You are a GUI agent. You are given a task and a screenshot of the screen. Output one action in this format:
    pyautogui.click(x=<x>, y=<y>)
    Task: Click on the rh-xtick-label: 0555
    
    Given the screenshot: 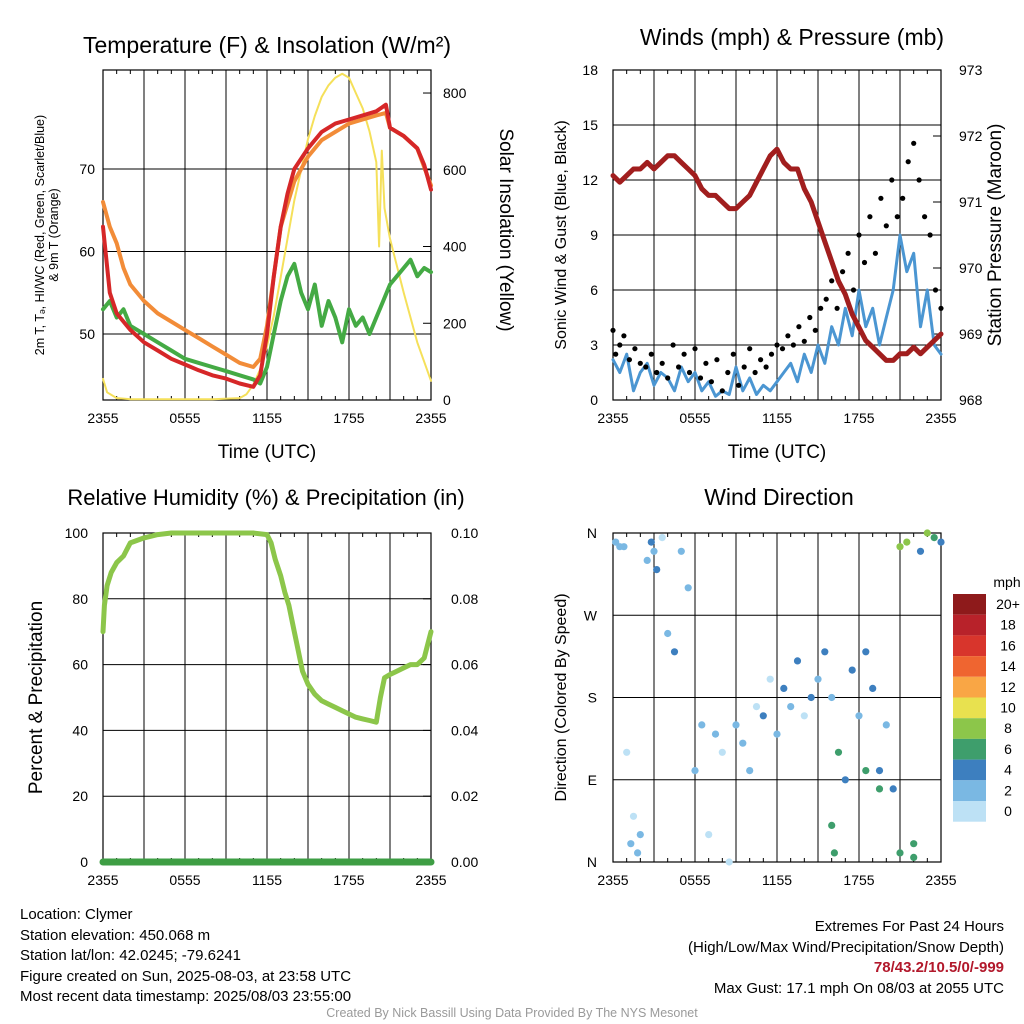 What is the action you would take?
    pyautogui.click(x=184, y=880)
    